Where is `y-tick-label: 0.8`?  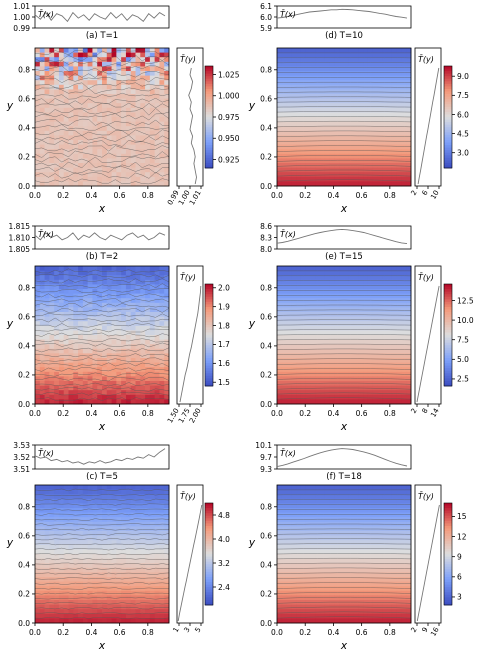 y-tick-label: 0.8 is located at coordinates (24, 507).